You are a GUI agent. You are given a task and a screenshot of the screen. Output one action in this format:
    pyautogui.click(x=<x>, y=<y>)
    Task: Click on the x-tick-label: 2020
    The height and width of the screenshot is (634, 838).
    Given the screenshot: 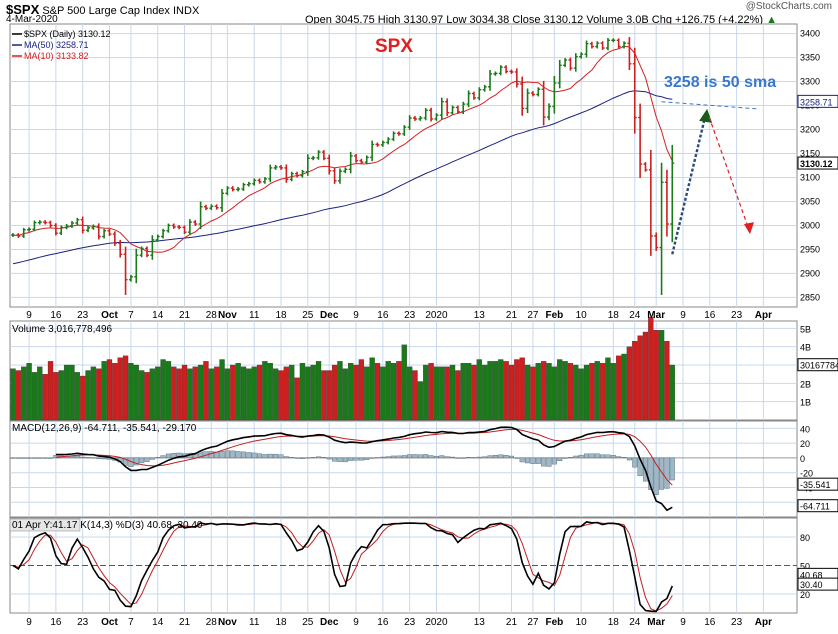 What is the action you would take?
    pyautogui.click(x=436, y=315)
    